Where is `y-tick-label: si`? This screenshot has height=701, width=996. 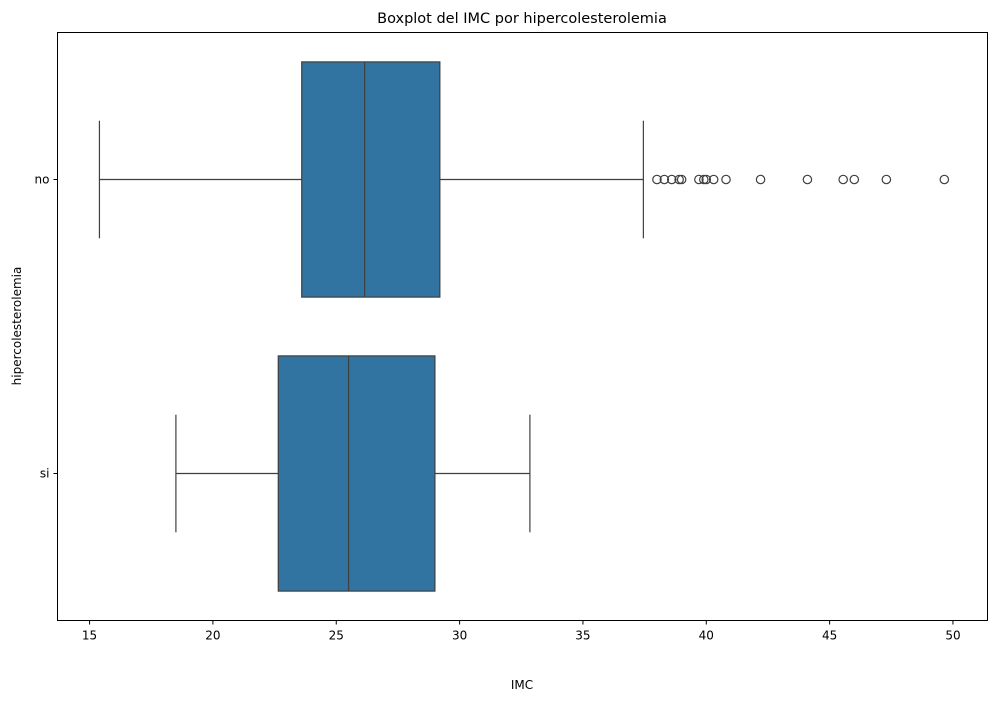 y-tick-label: si is located at coordinates (45, 474).